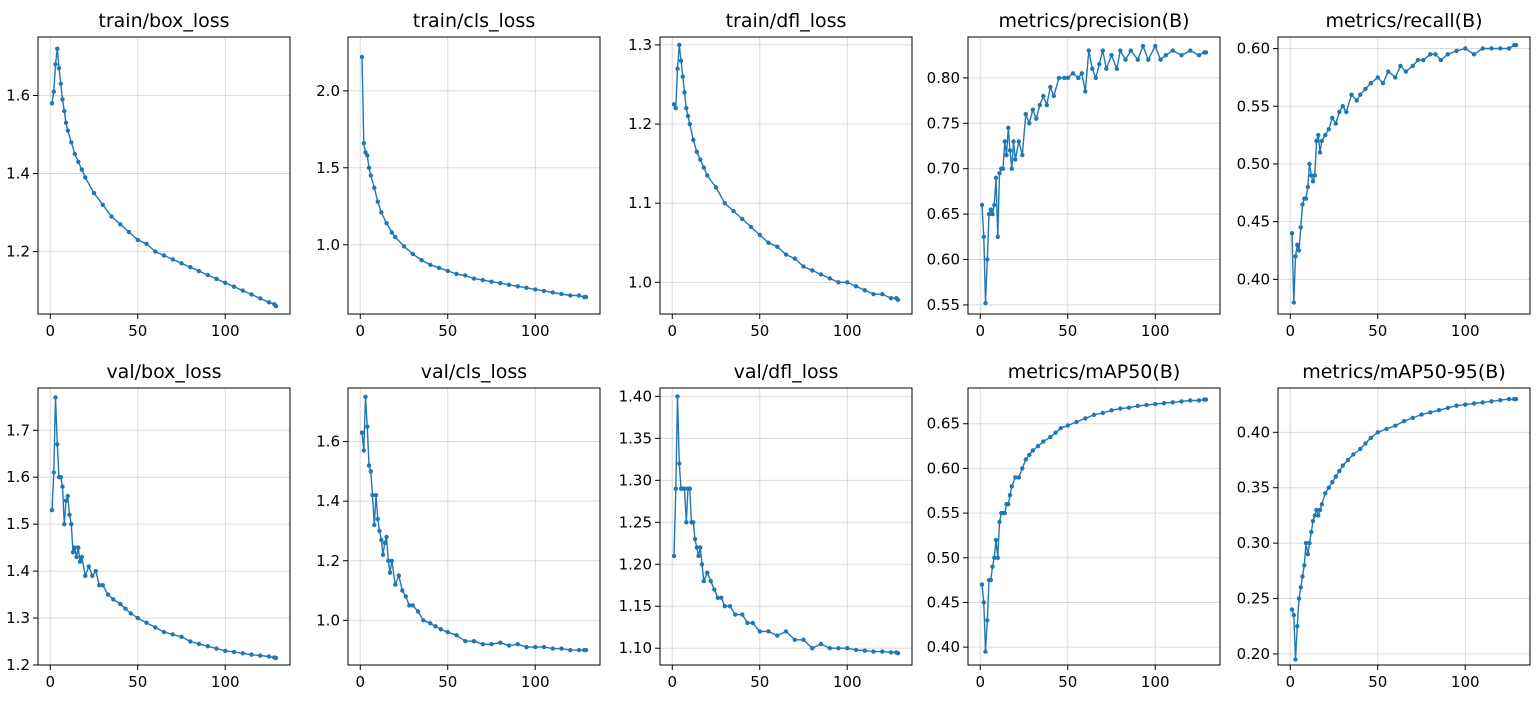 The height and width of the screenshot is (710, 1538). What do you see at coordinates (635, 396) in the screenshot?
I see `y-tick-label: 1.40` at bounding box center [635, 396].